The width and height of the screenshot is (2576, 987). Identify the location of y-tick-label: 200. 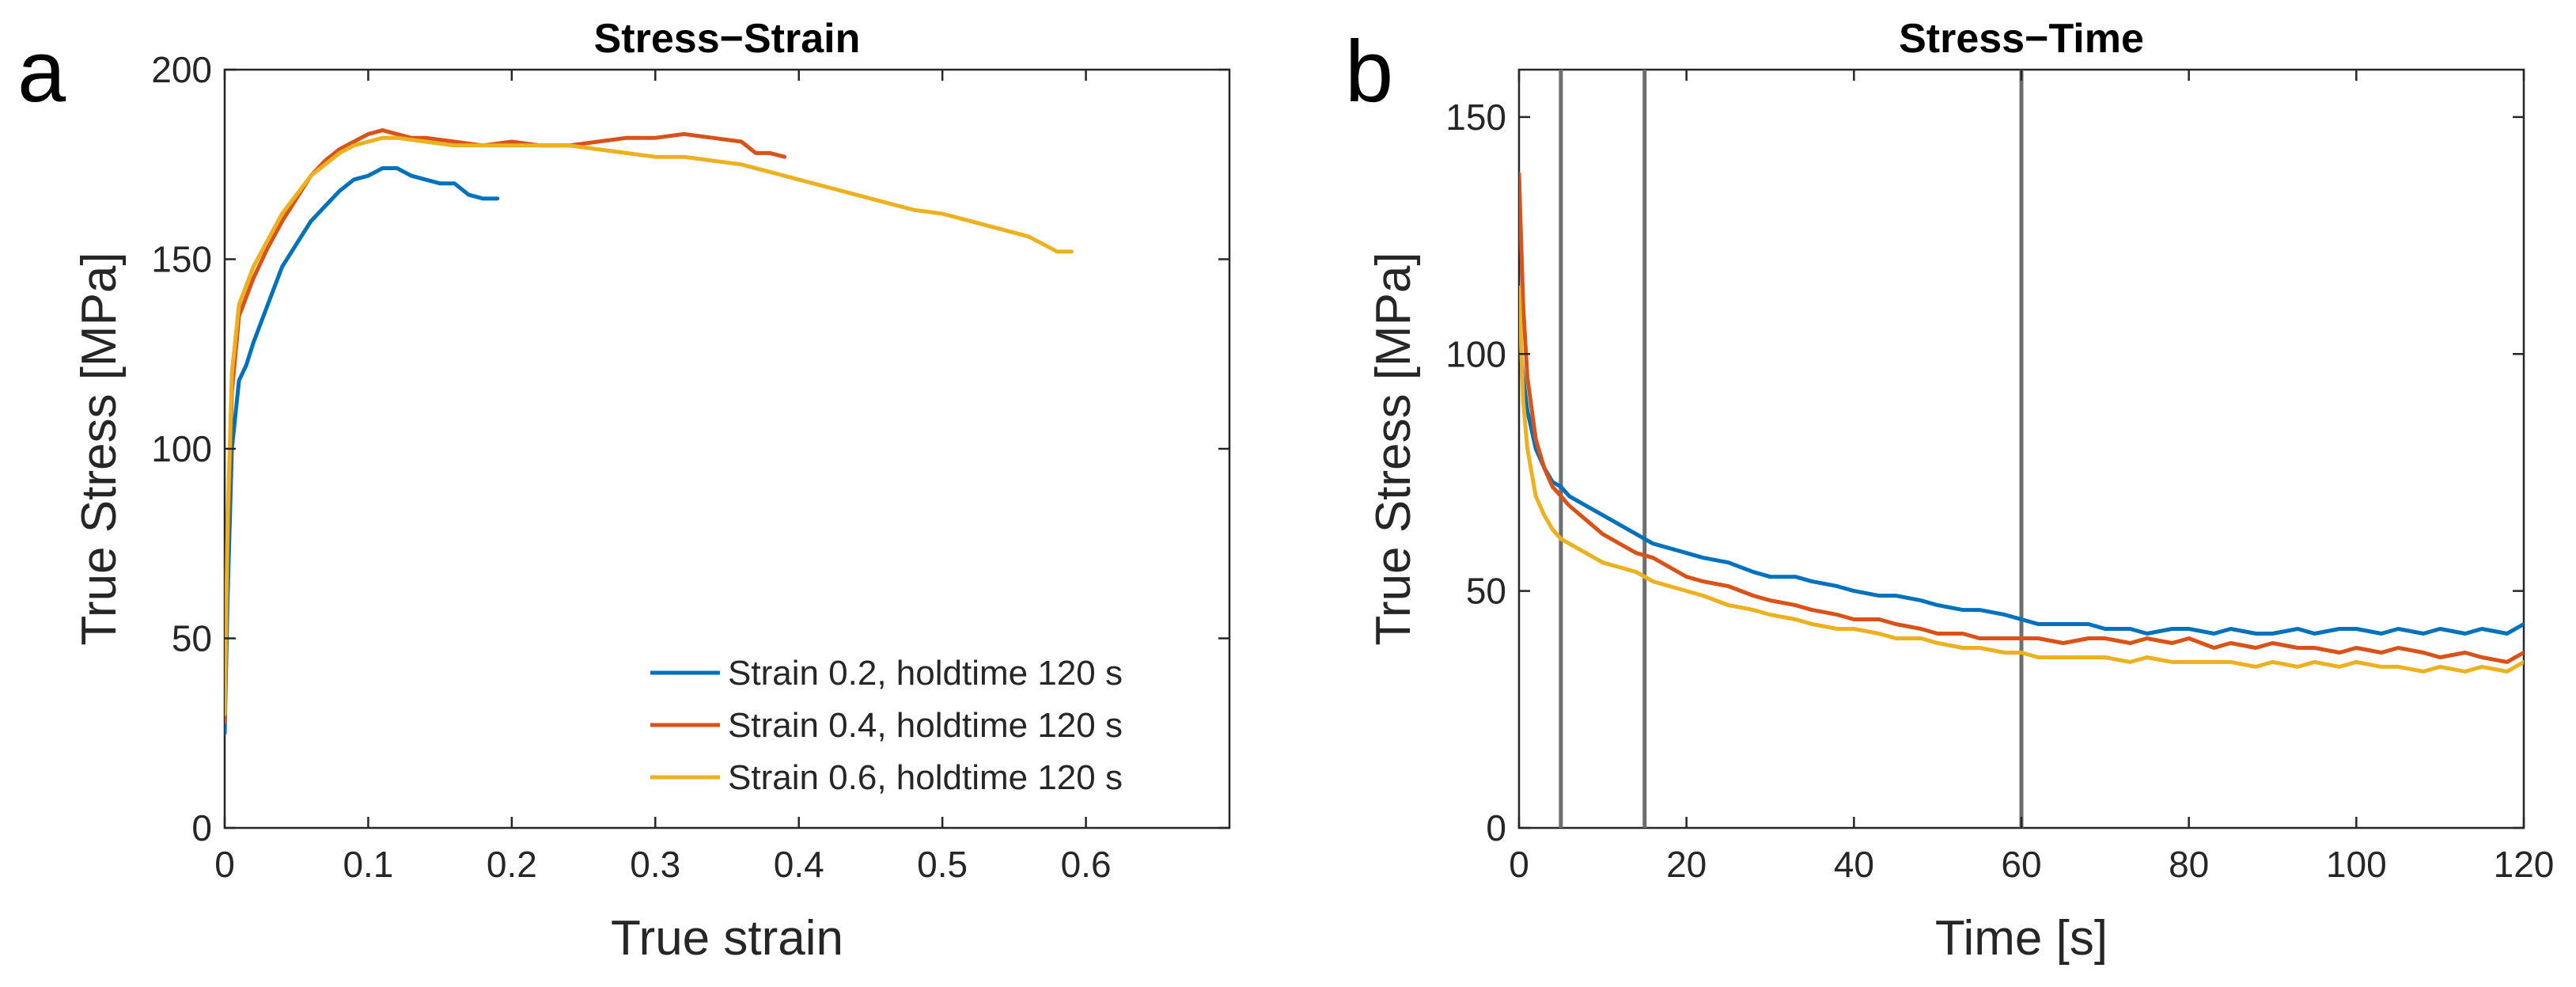
(181, 69).